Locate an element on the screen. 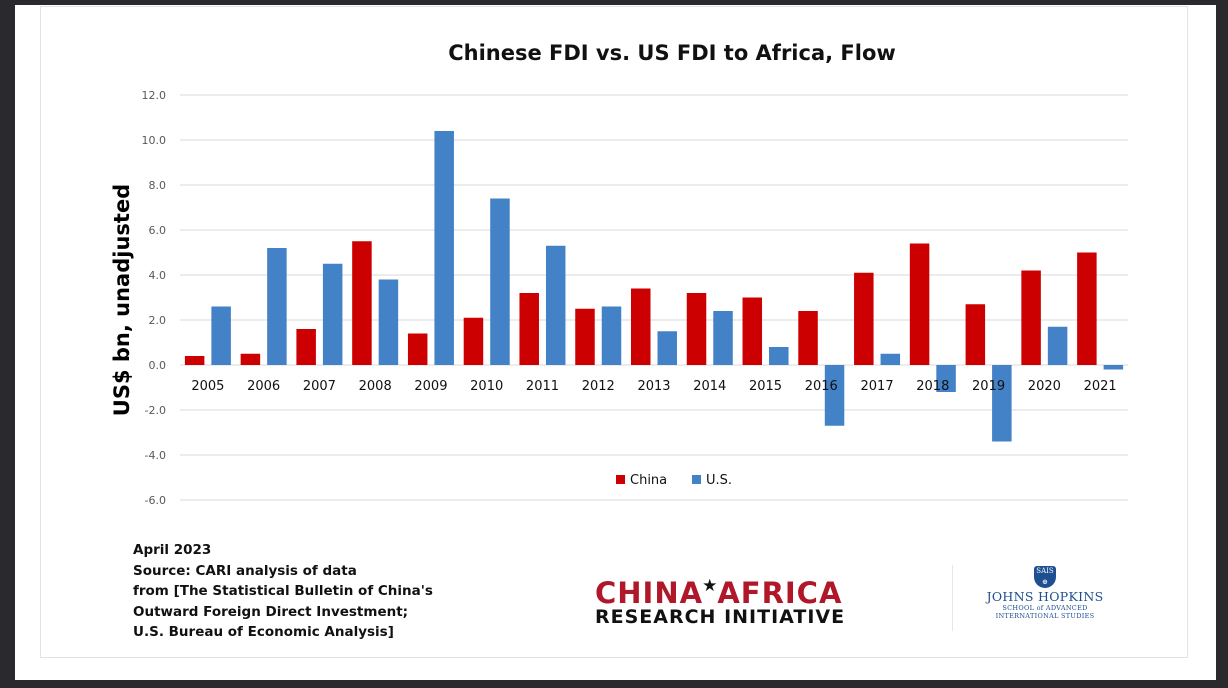 This screenshot has width=1228, height=688. y-tick-label: 0.0 is located at coordinates (158, 365).